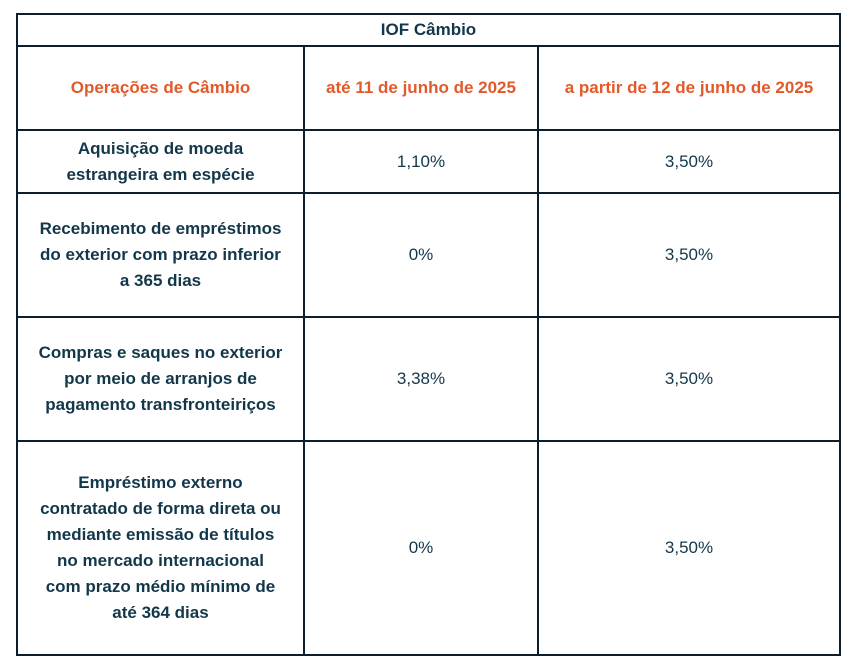  Describe the element at coordinates (421, 161) in the screenshot. I see `rate-until-cell: 1,10%` at that location.